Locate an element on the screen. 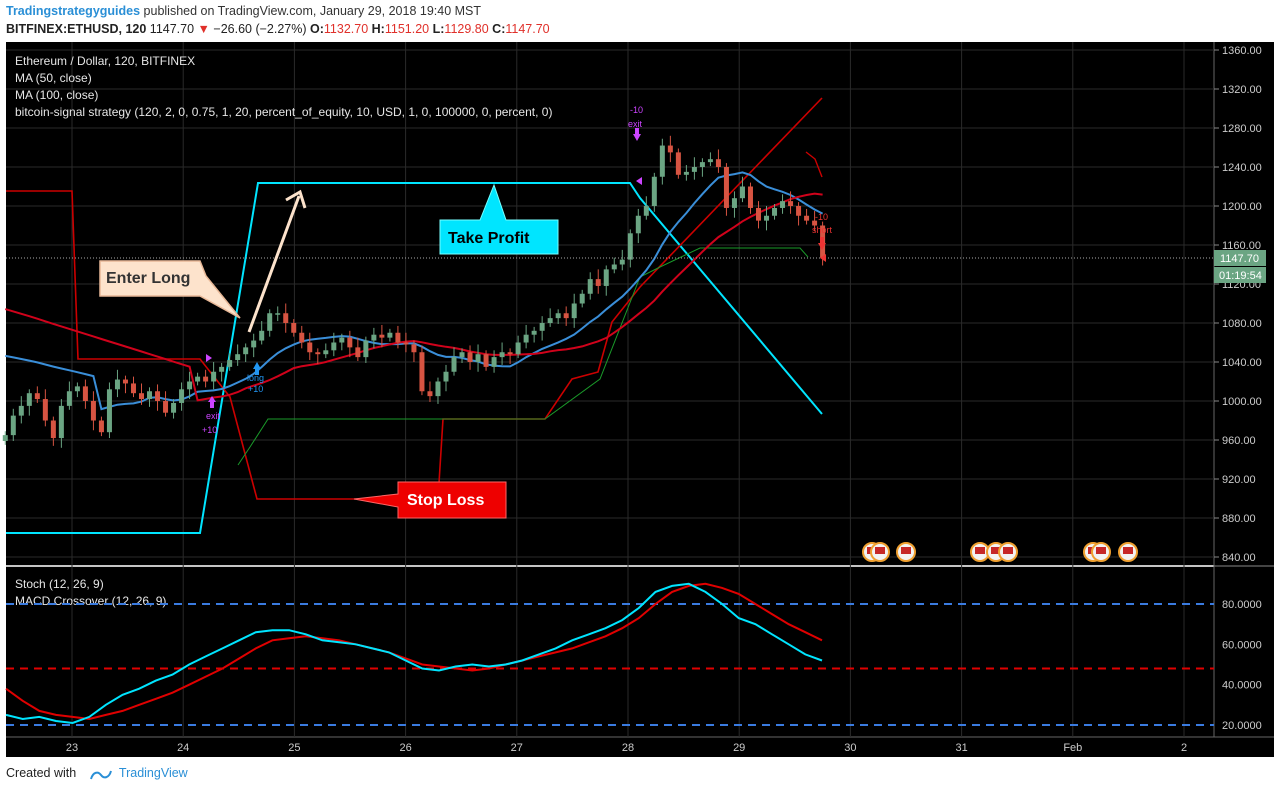  stop-loss-label: Stop Loss is located at coordinates (445, 500).